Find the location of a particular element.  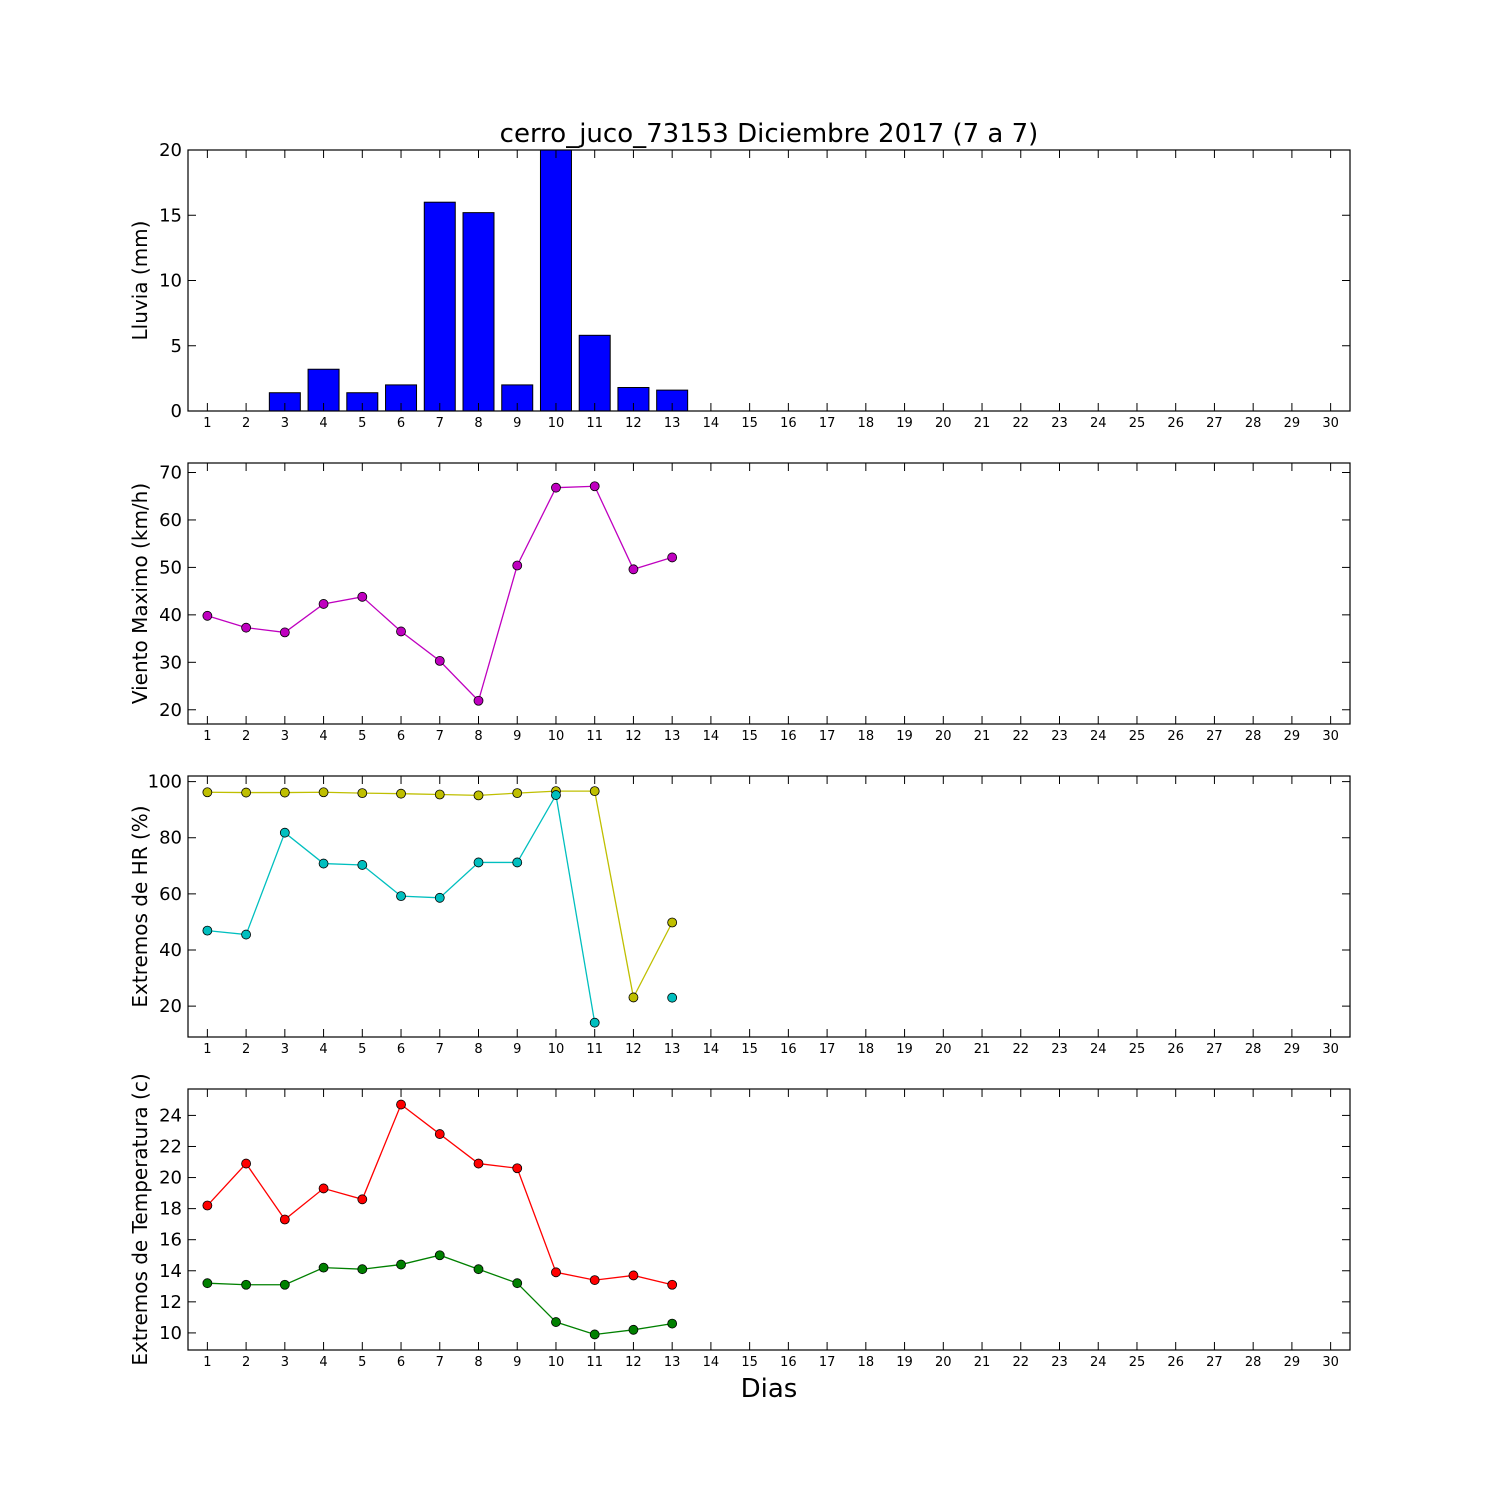

xtick-label: 6 is located at coordinates (401, 1362).